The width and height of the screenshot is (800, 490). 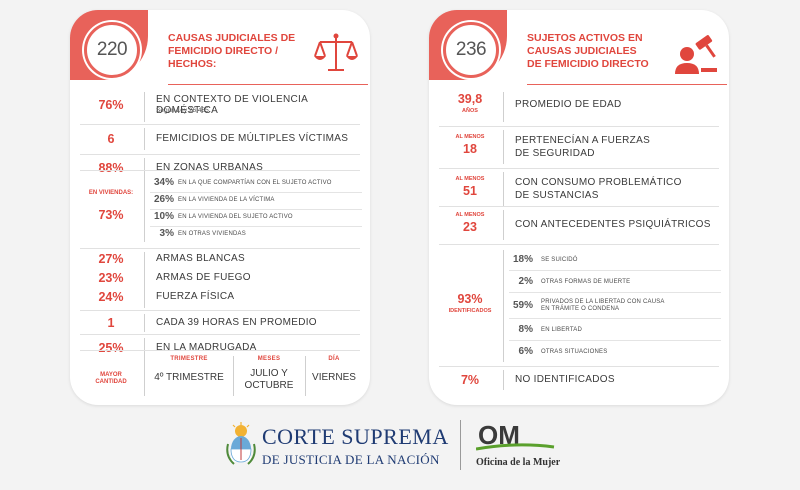 I want to click on list-item: 88% EN ZONAS URBANAS, so click(x=221, y=168).